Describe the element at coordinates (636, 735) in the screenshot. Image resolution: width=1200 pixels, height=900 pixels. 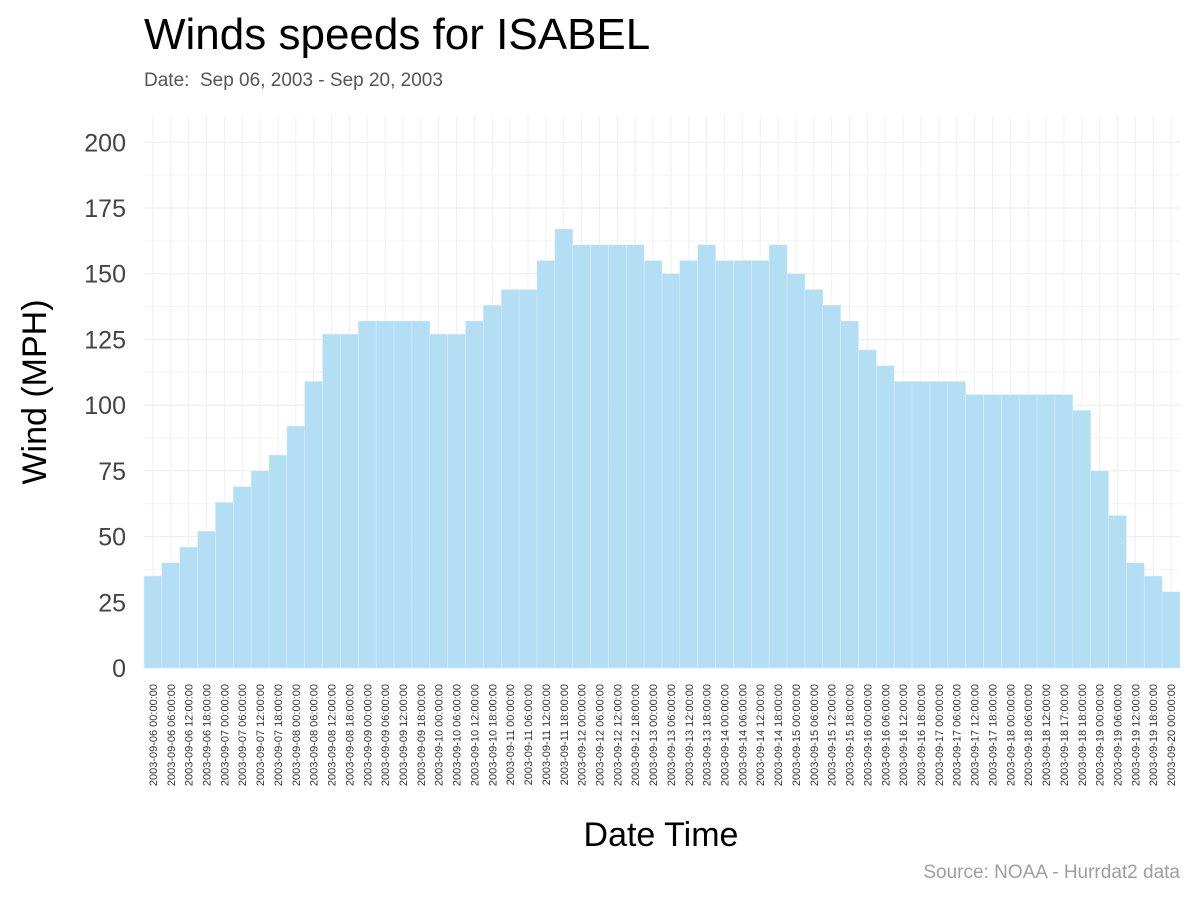
I see `x-tick-label: 2003-09-12 18:00:00` at that location.